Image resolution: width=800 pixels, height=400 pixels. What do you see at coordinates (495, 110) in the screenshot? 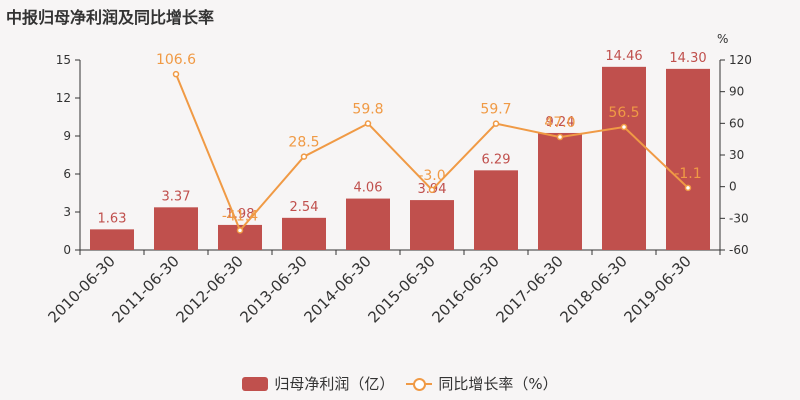
I see `growth-data-label: 59.7` at bounding box center [495, 110].